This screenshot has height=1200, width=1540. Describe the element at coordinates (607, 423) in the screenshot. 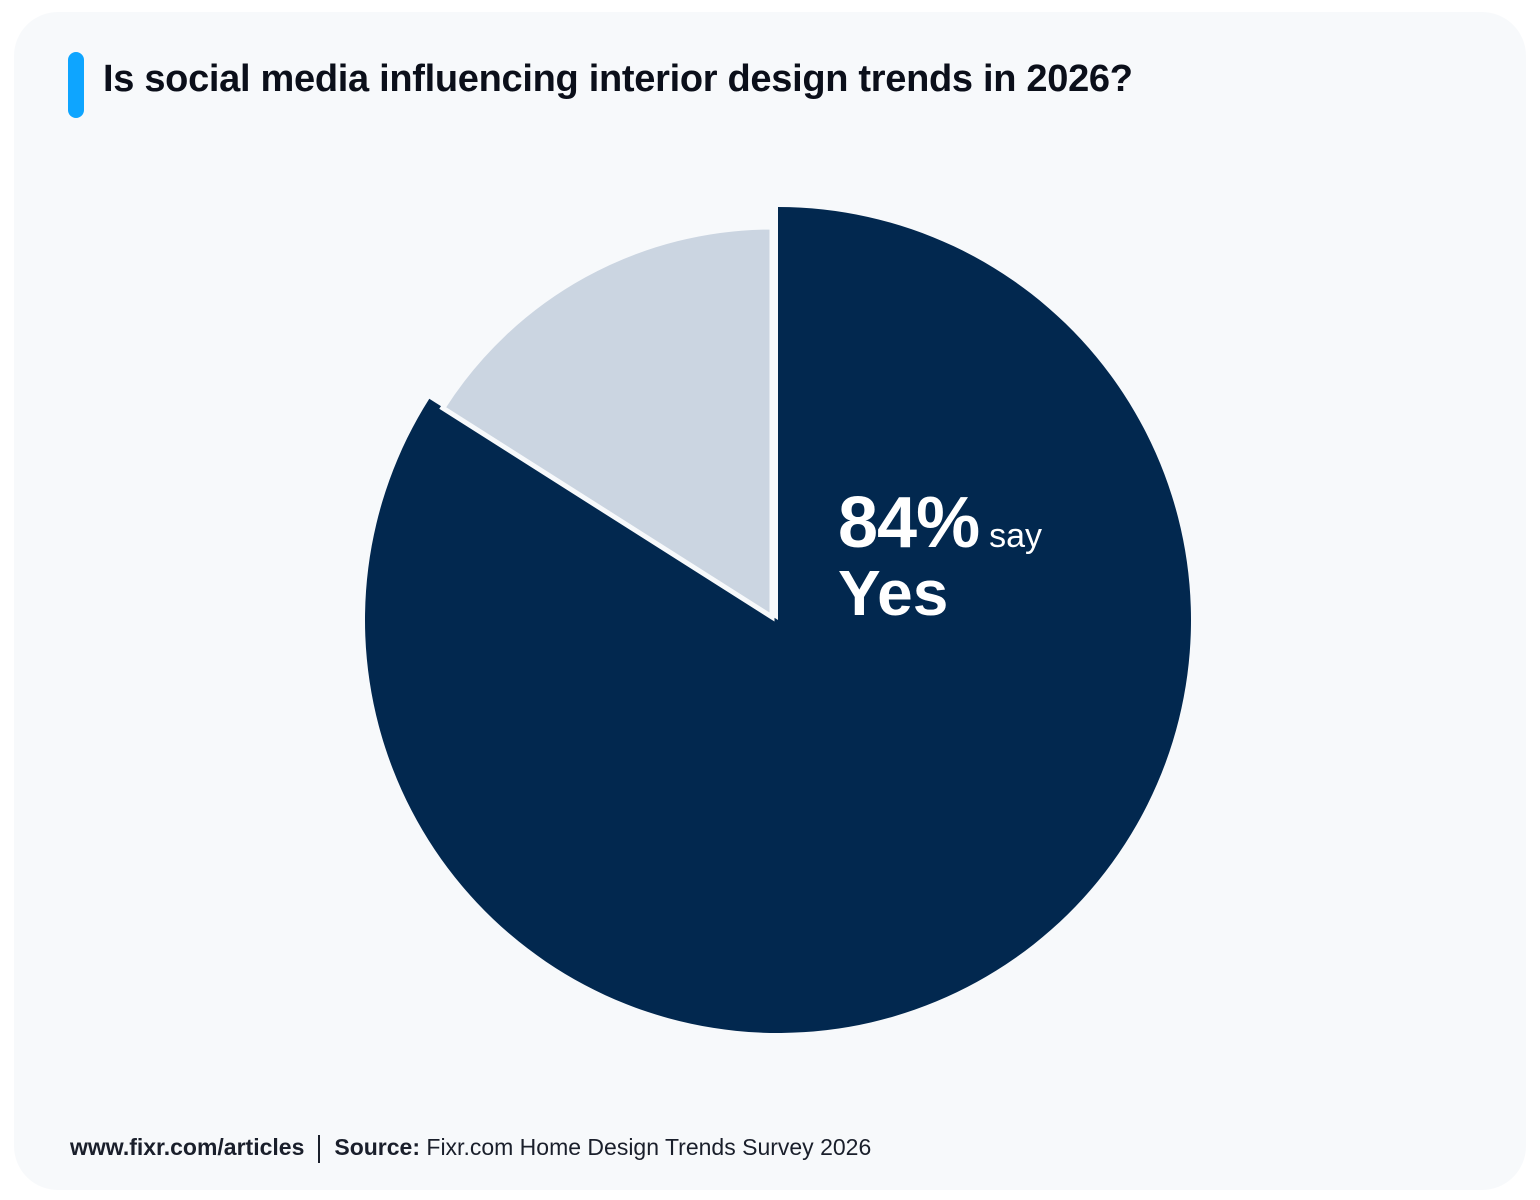

I see `pie-slice-no` at that location.